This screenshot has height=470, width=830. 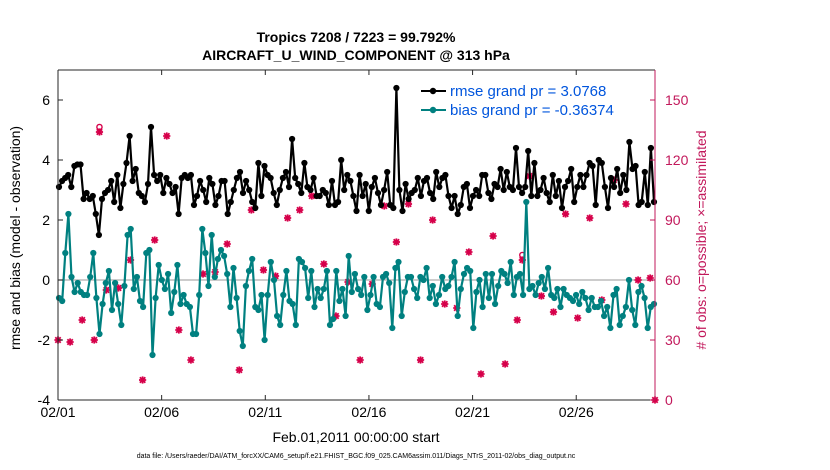 What do you see at coordinates (99, 127) in the screenshot?
I see `obs-possible-circle` at bounding box center [99, 127].